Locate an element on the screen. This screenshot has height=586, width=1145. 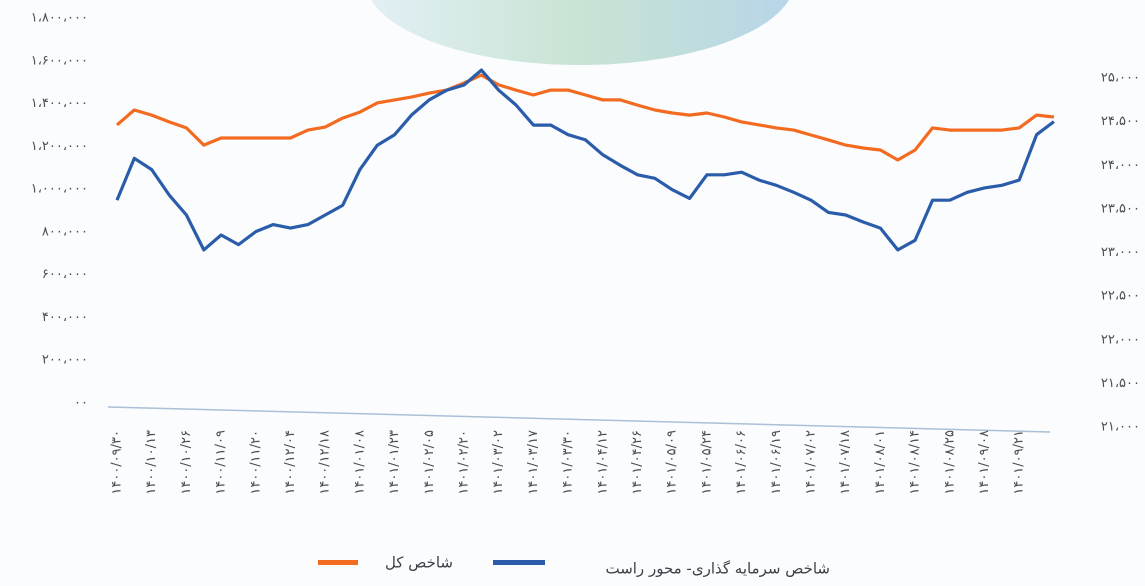
x-tick-label: ۱۴۰۱/۰۳/۱۷ is located at coordinates (533, 462).